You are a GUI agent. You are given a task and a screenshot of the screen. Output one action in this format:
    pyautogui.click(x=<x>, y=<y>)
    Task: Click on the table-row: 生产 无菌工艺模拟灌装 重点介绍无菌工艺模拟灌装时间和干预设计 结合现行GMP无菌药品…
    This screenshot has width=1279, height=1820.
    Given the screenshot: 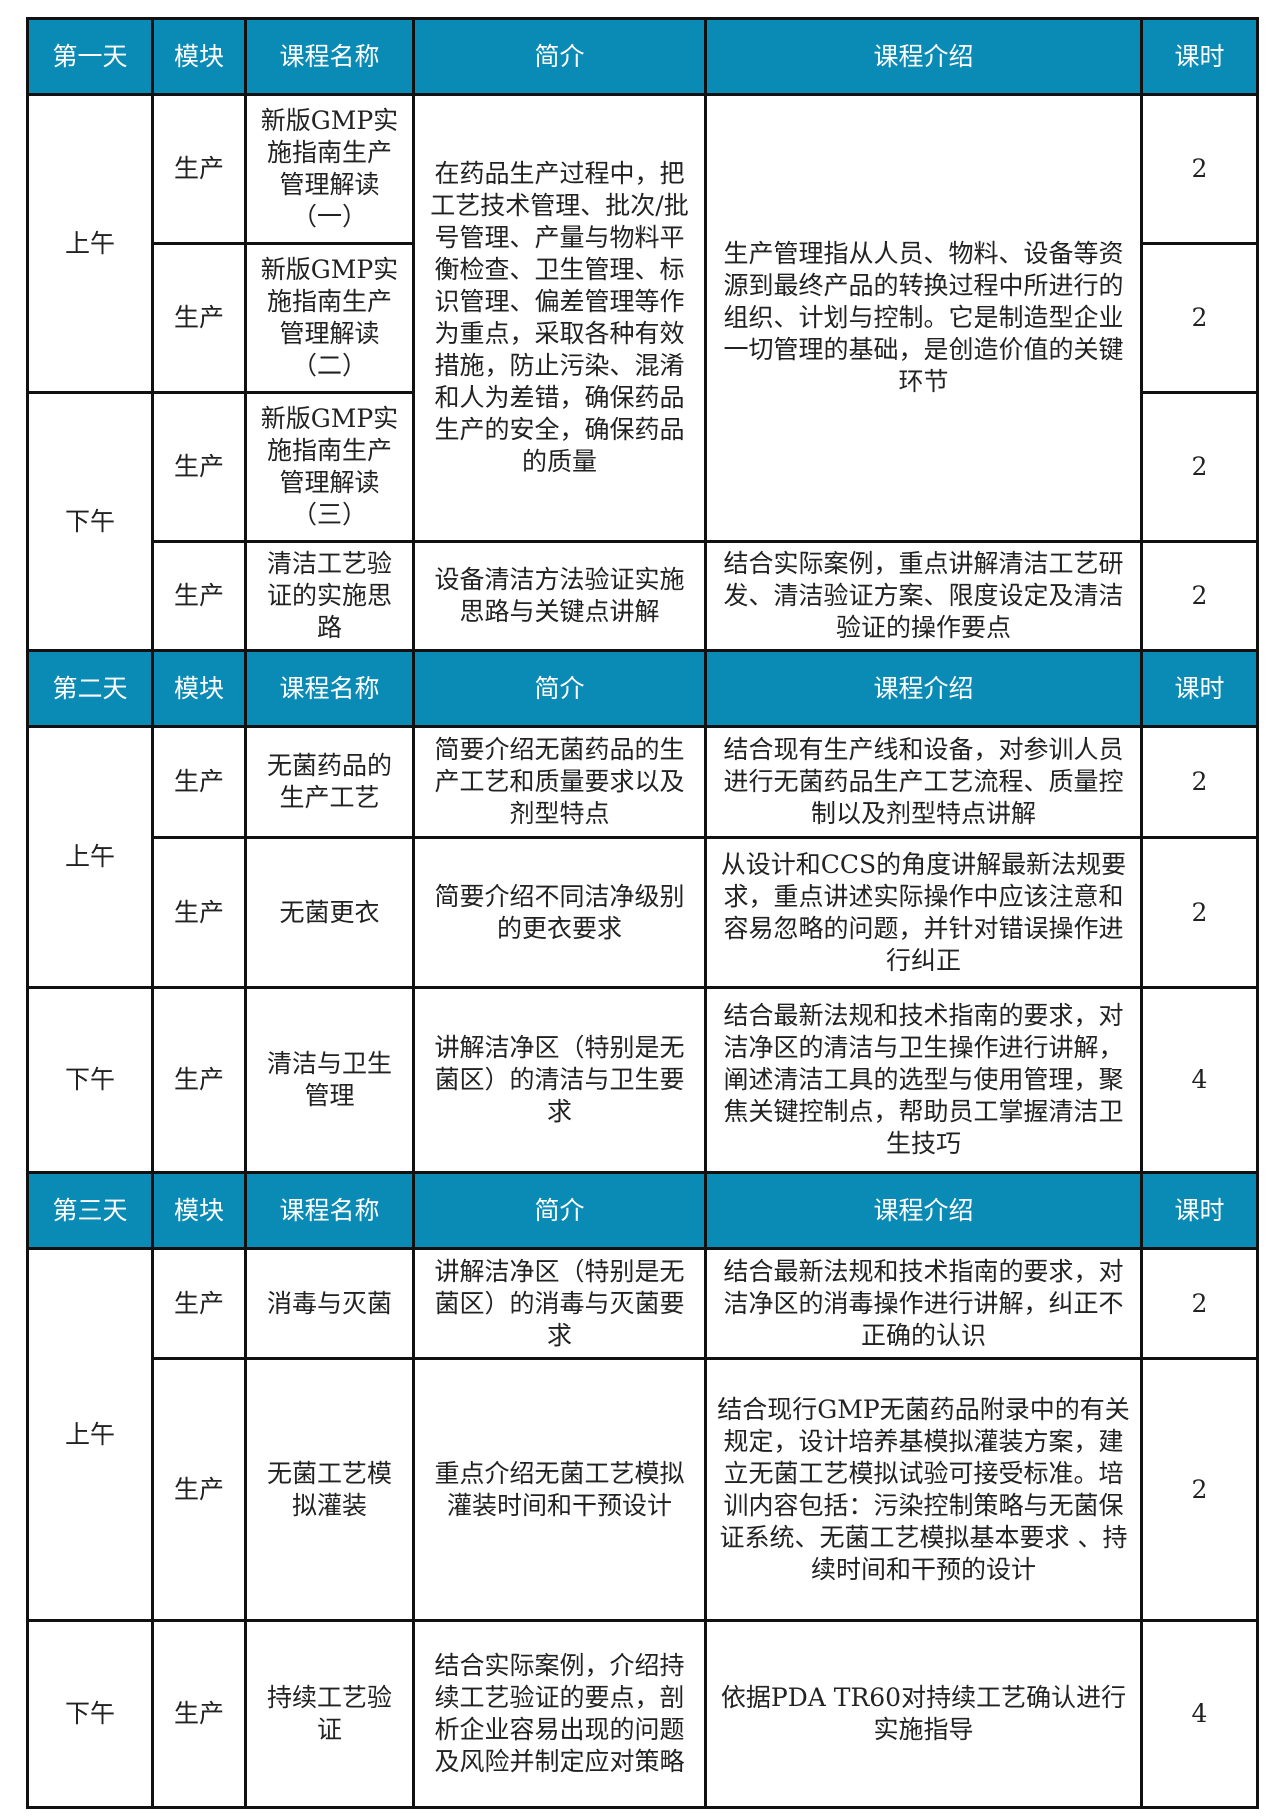 What is the action you would take?
    pyautogui.click(x=643, y=1489)
    